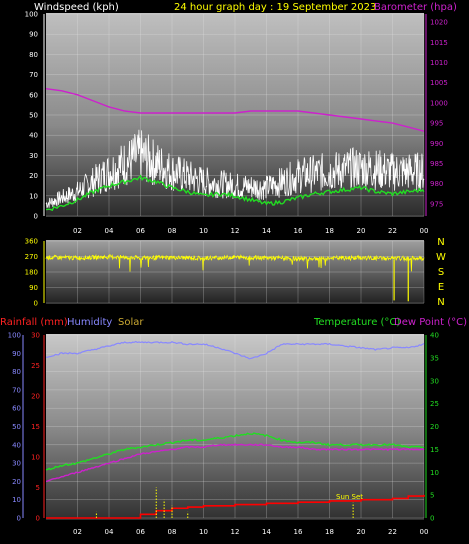 The height and width of the screenshot is (544, 469). Describe the element at coordinates (436, 144) in the screenshot. I see `baro-y-tick-label: 990` at that location.